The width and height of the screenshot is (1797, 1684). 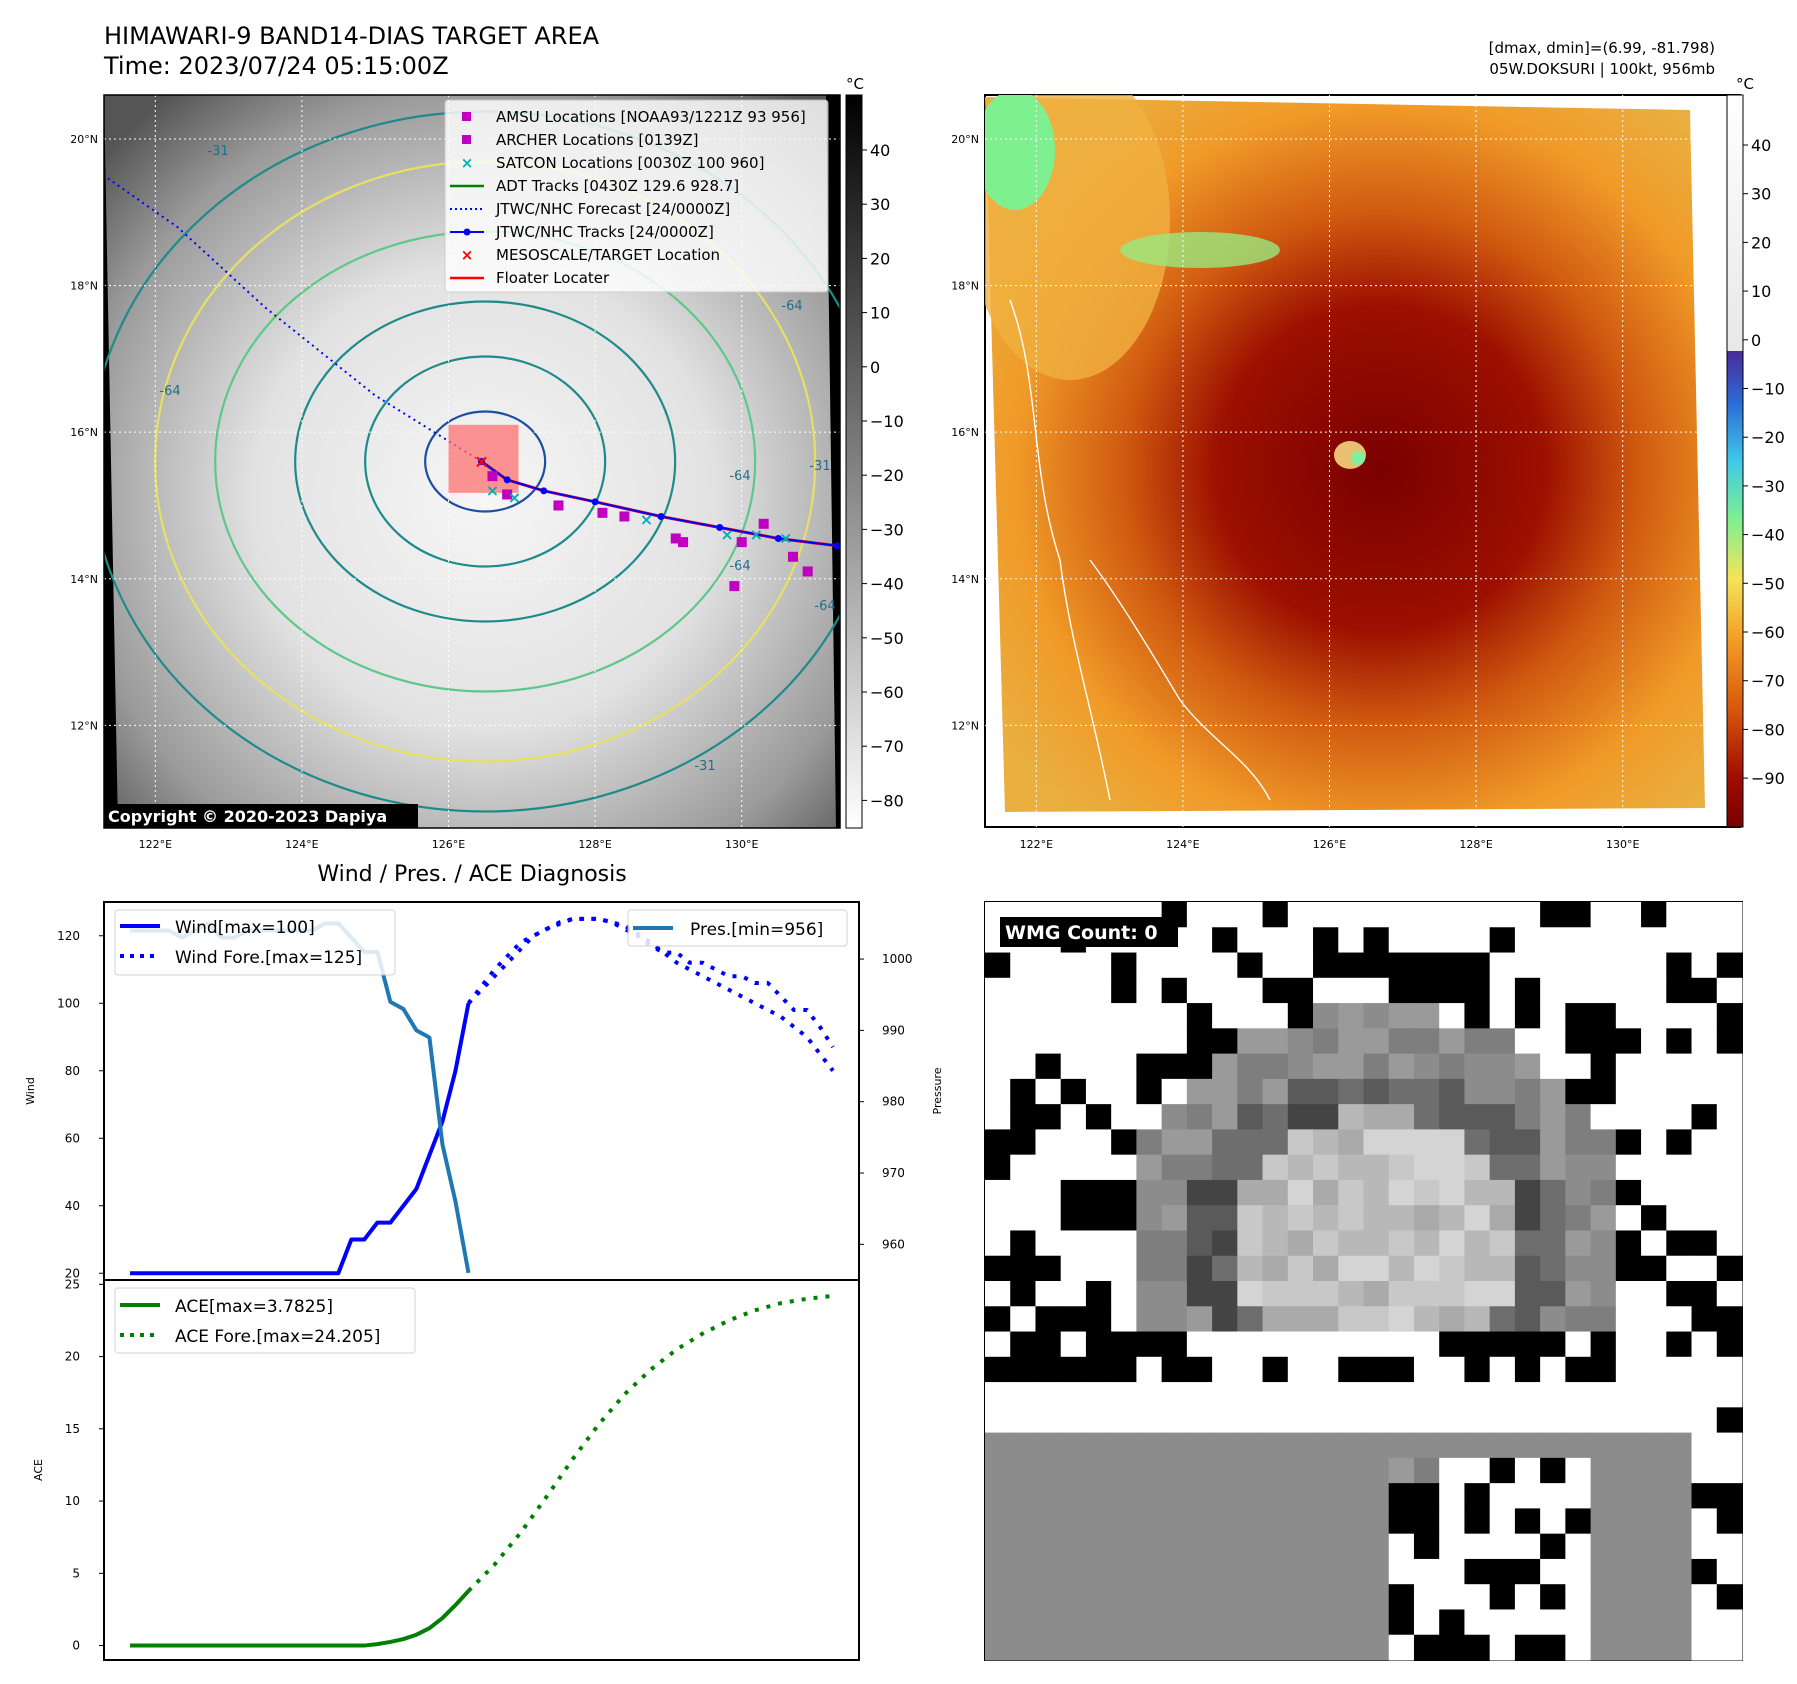 What do you see at coordinates (76, 1646) in the screenshot?
I see `ace-tick-label: 0` at bounding box center [76, 1646].